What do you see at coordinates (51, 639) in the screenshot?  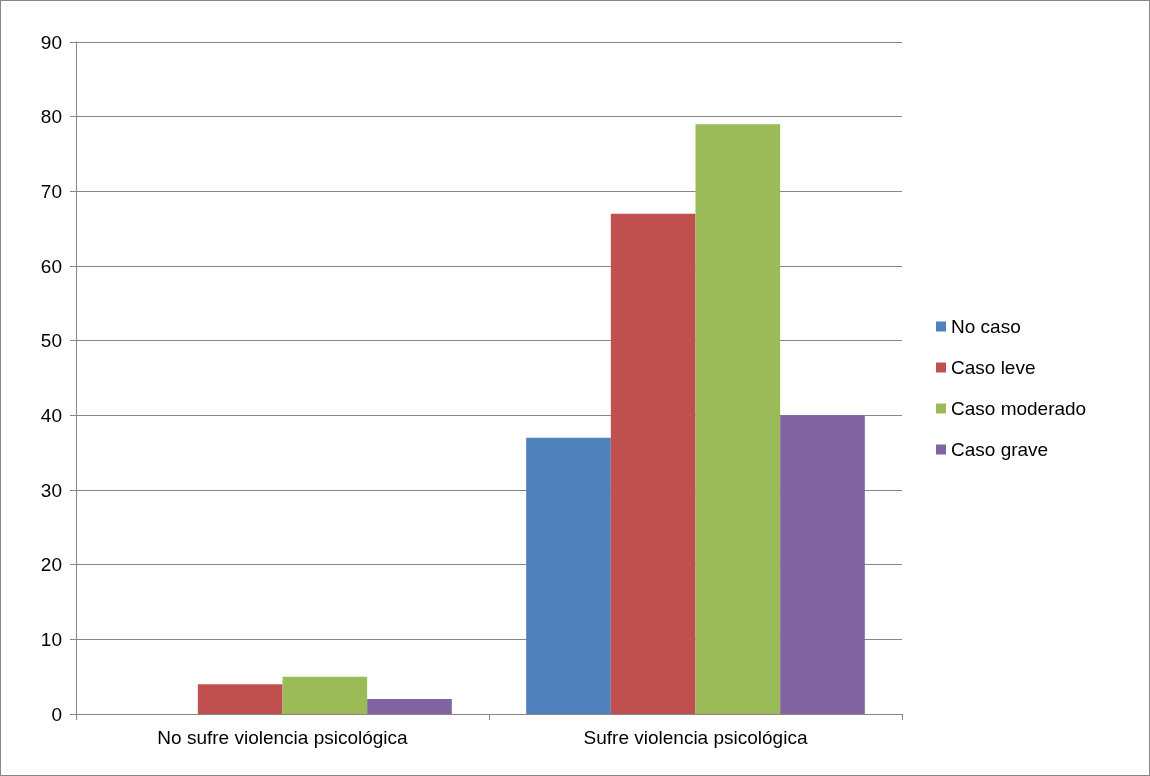 I see `y-tick-label: 10` at bounding box center [51, 639].